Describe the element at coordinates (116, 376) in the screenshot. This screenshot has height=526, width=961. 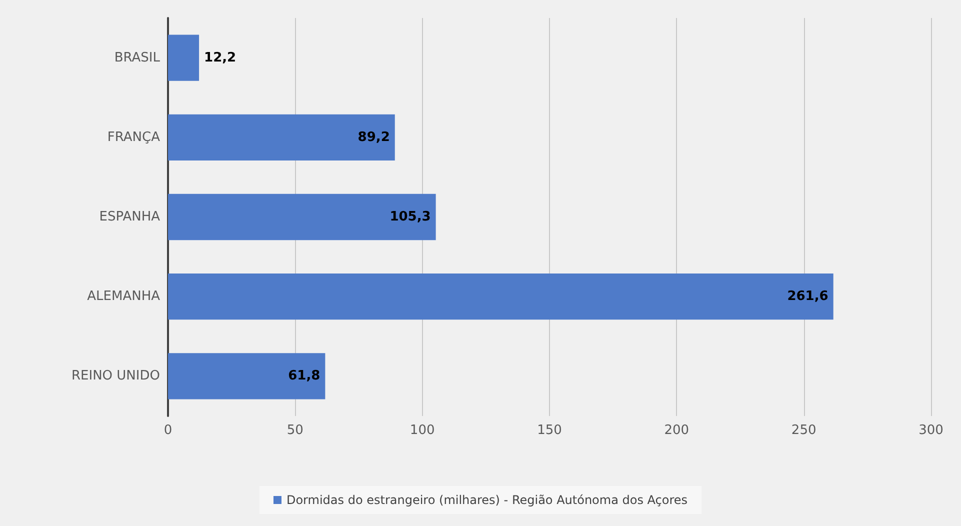
I see `y-tick-label: REINO UNIDO` at that location.